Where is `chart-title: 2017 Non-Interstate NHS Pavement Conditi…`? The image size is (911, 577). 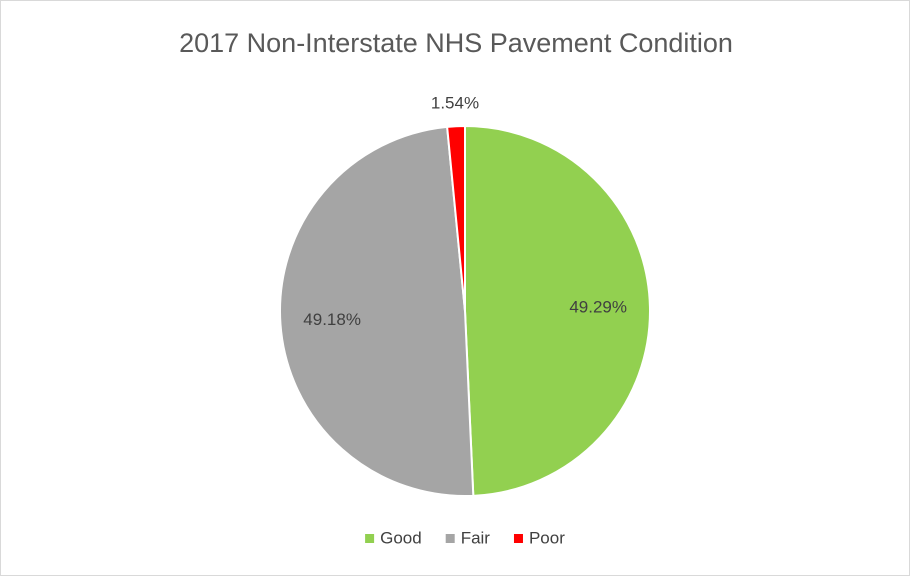
chart-title: 2017 Non-Interstate NHS Pavement Conditi… is located at coordinates (456, 43).